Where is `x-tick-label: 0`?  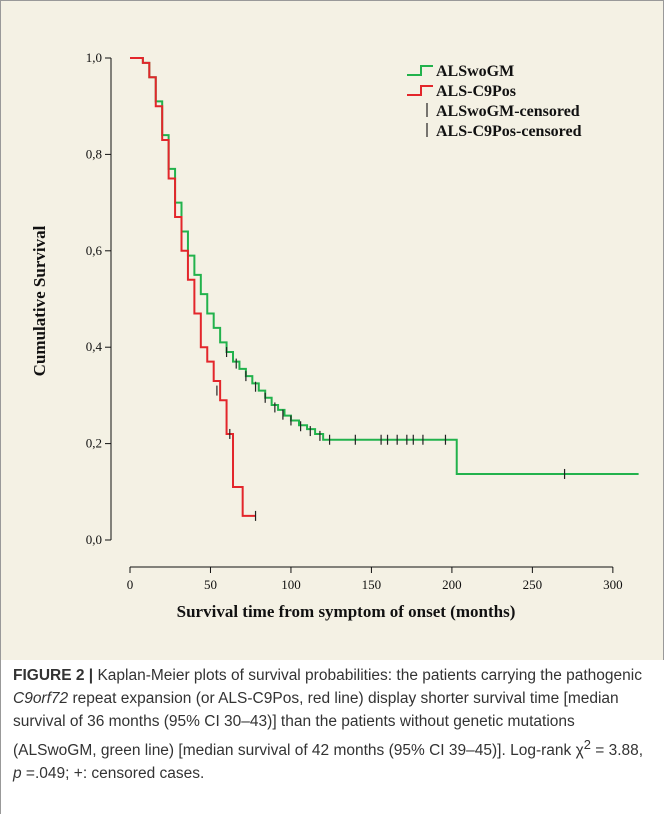
x-tick-label: 0 is located at coordinates (130, 584).